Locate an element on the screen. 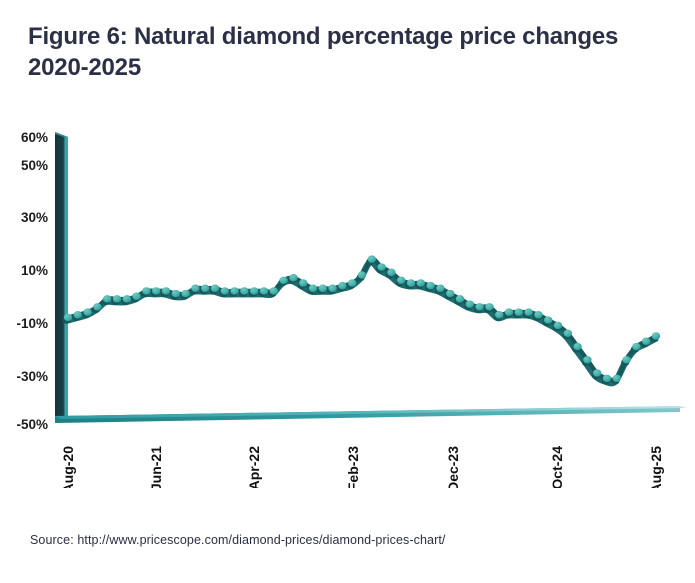  x-axis-bar is located at coordinates (370, 414).